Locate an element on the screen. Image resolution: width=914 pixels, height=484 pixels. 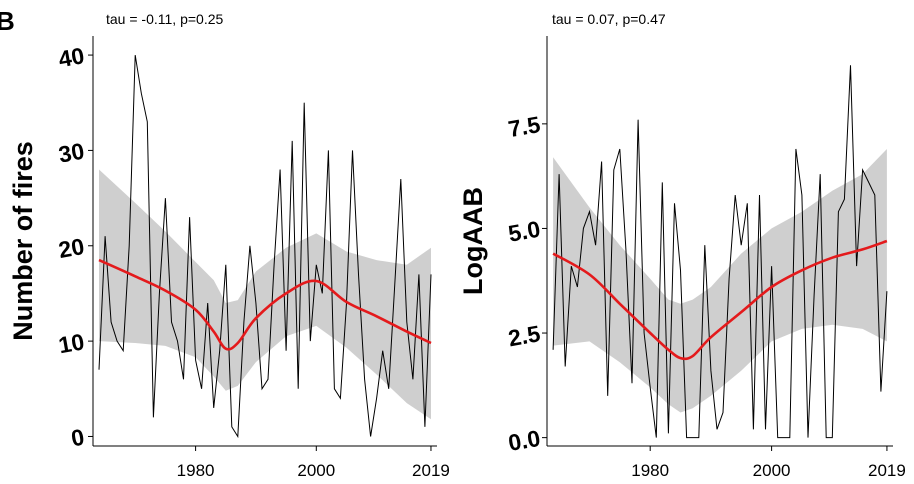
y-tick-label: 2.5 is located at coordinates (524, 335).